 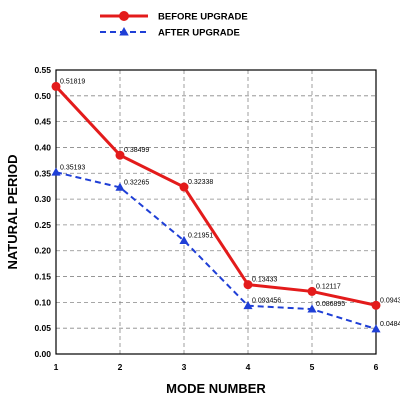 What do you see at coordinates (42, 96) in the screenshot?
I see `y-tick-label: 0.50` at bounding box center [42, 96].